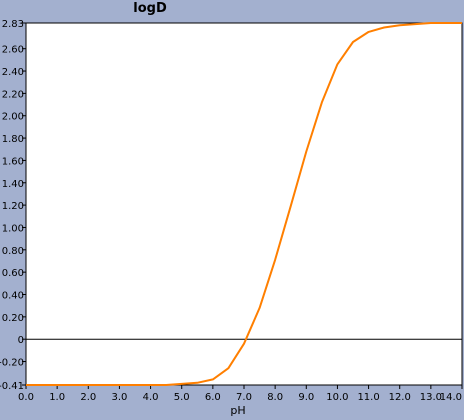  Describe the element at coordinates (57, 397) in the screenshot. I see `x-tick-label: 1.0` at that location.